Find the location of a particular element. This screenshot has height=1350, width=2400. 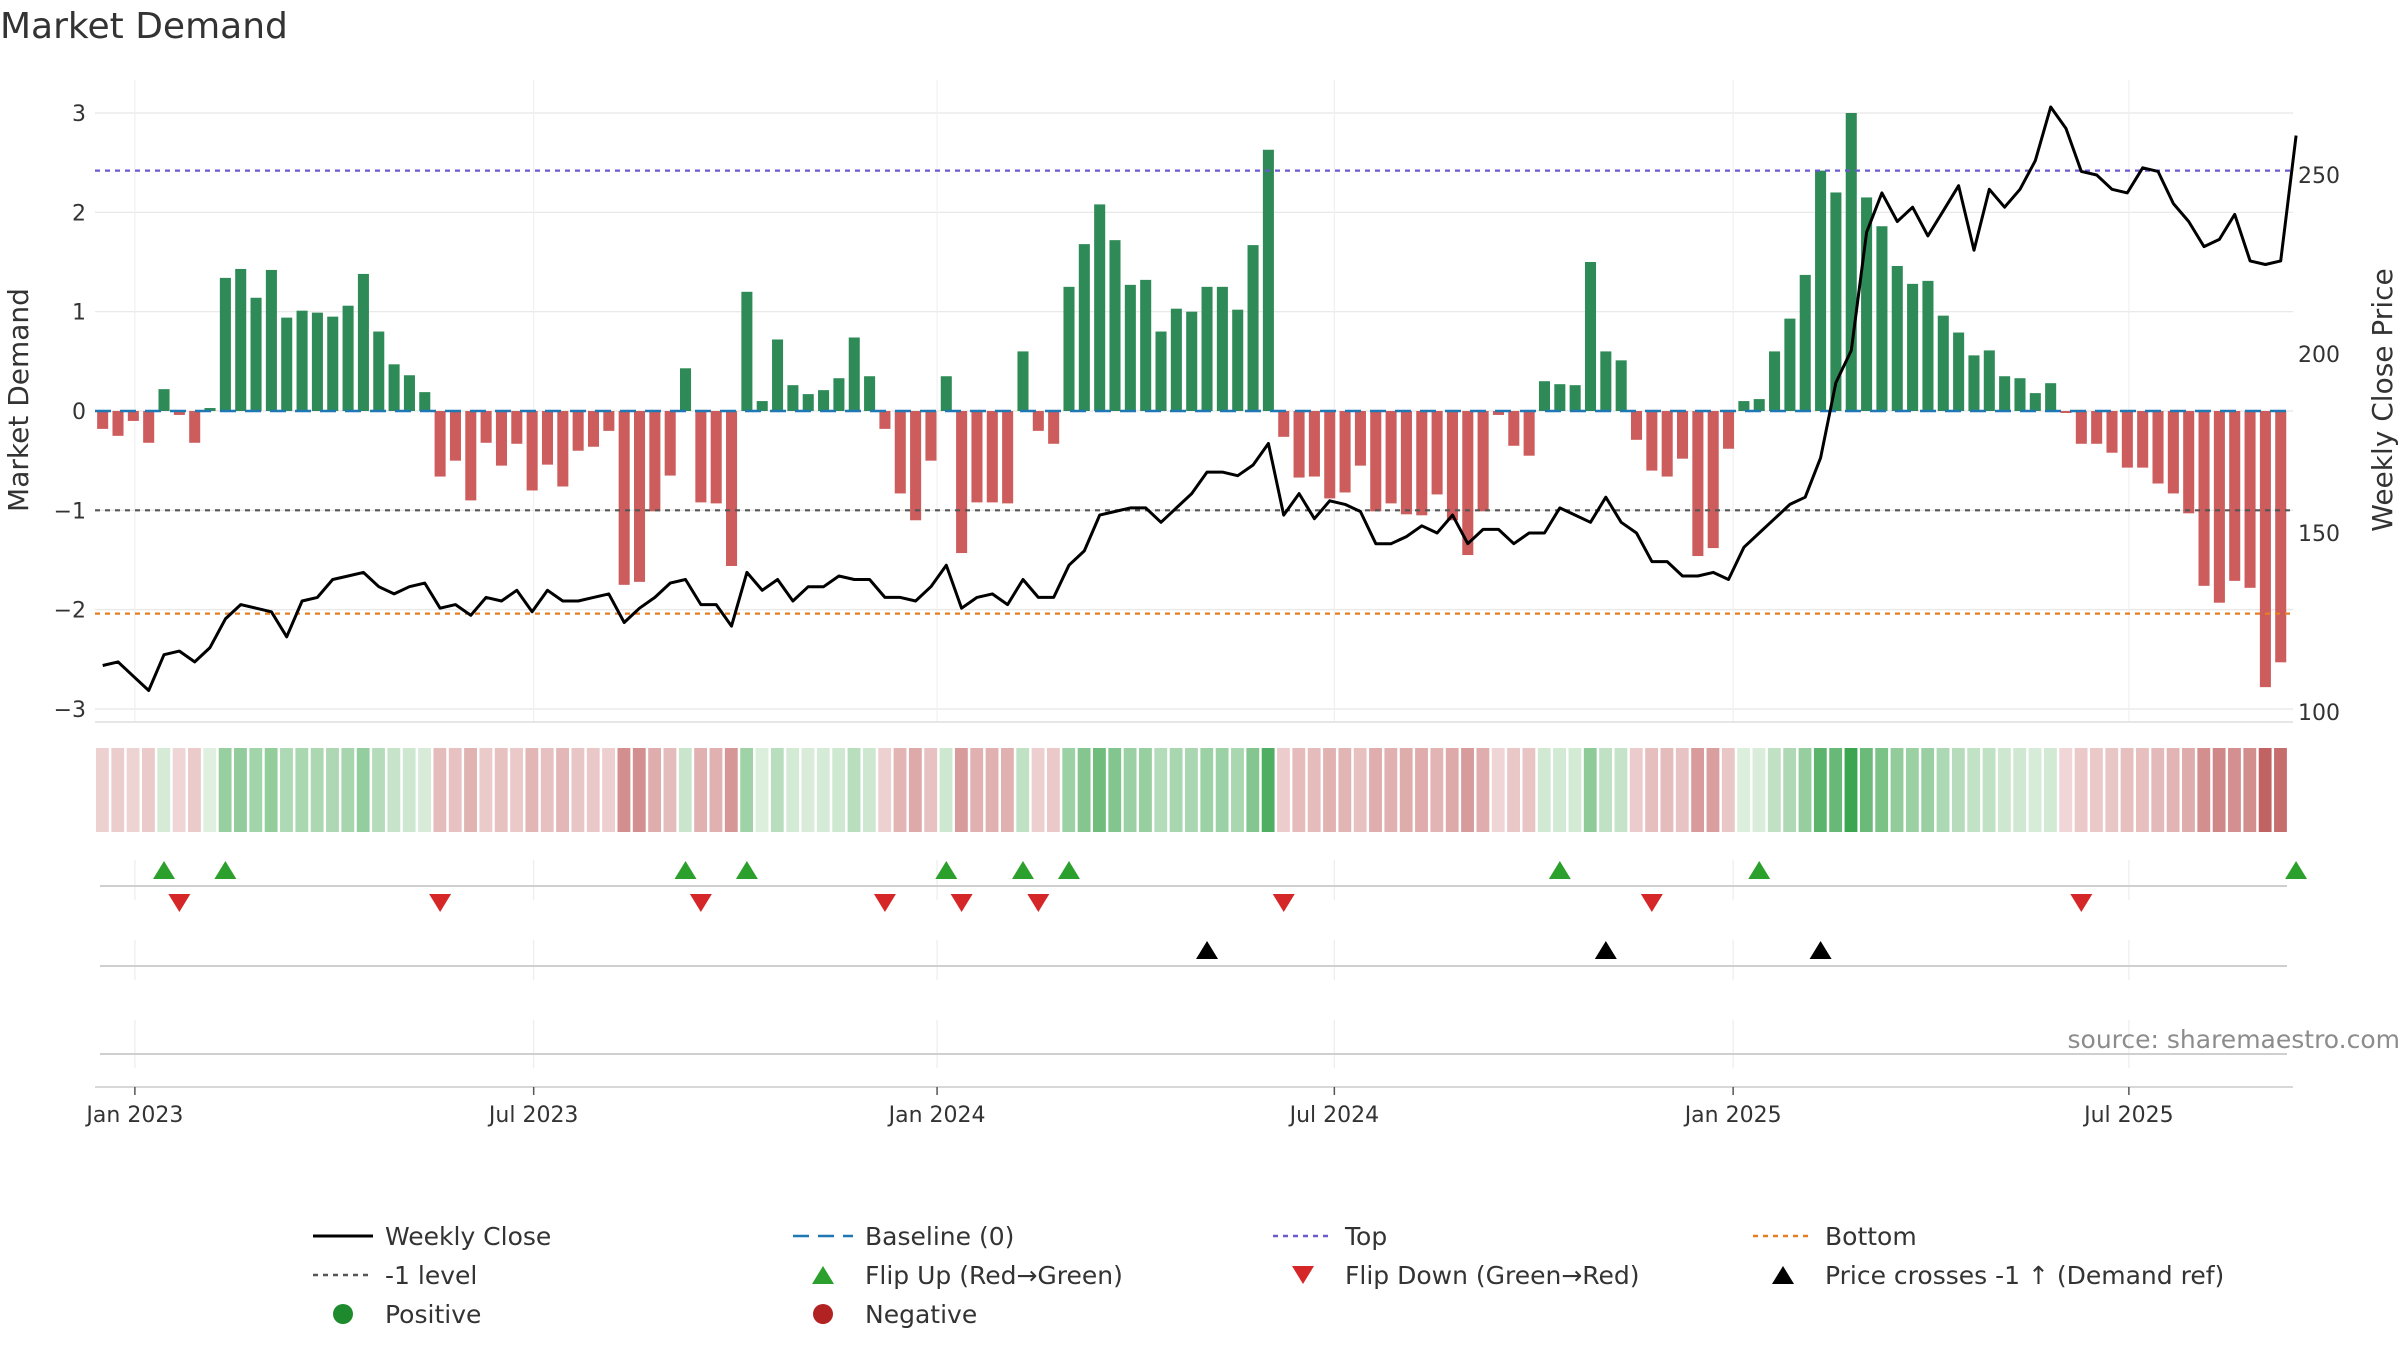

flip-down-marker is located at coordinates (1038, 903).